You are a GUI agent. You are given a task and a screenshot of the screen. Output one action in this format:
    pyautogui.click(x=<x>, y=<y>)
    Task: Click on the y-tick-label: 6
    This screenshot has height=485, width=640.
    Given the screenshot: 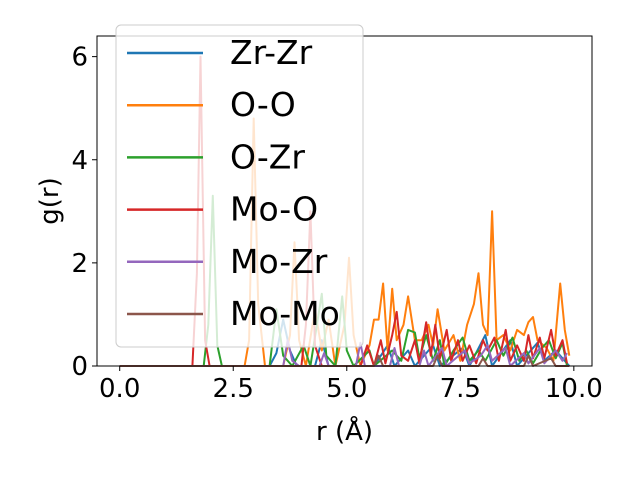 What is the action you would take?
    pyautogui.click(x=79, y=58)
    